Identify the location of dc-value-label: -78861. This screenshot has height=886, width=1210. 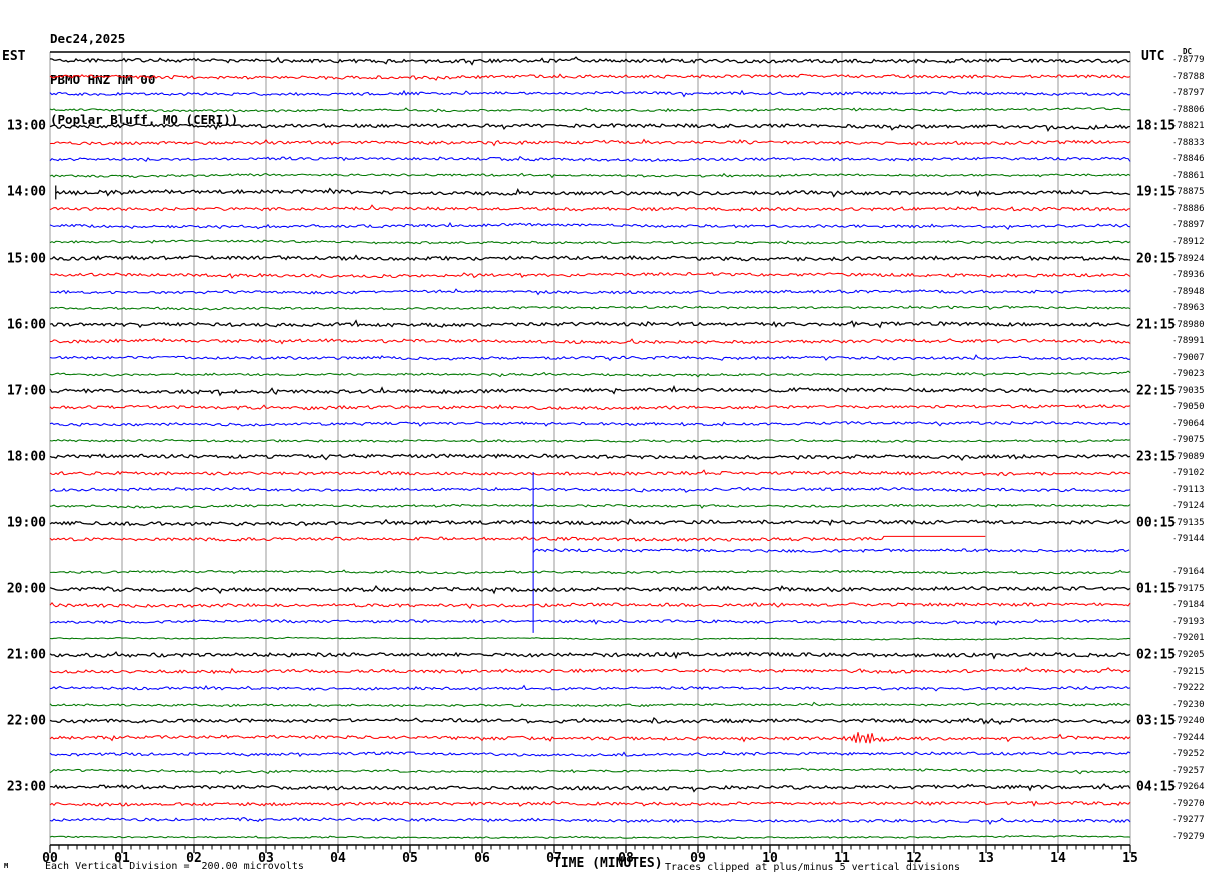
(1188, 175).